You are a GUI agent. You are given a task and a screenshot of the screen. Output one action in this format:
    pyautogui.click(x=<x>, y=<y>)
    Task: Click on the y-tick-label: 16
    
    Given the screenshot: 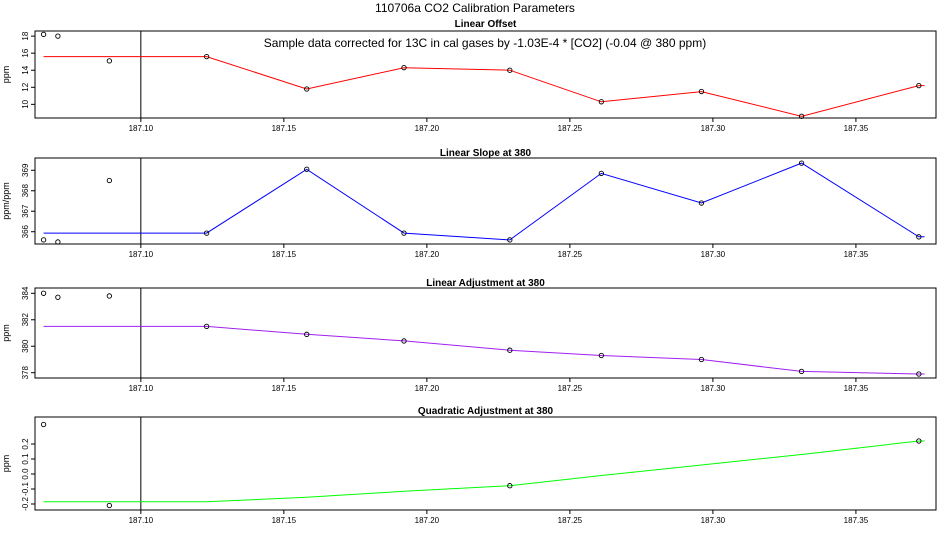 What is the action you would take?
    pyautogui.click(x=25, y=52)
    